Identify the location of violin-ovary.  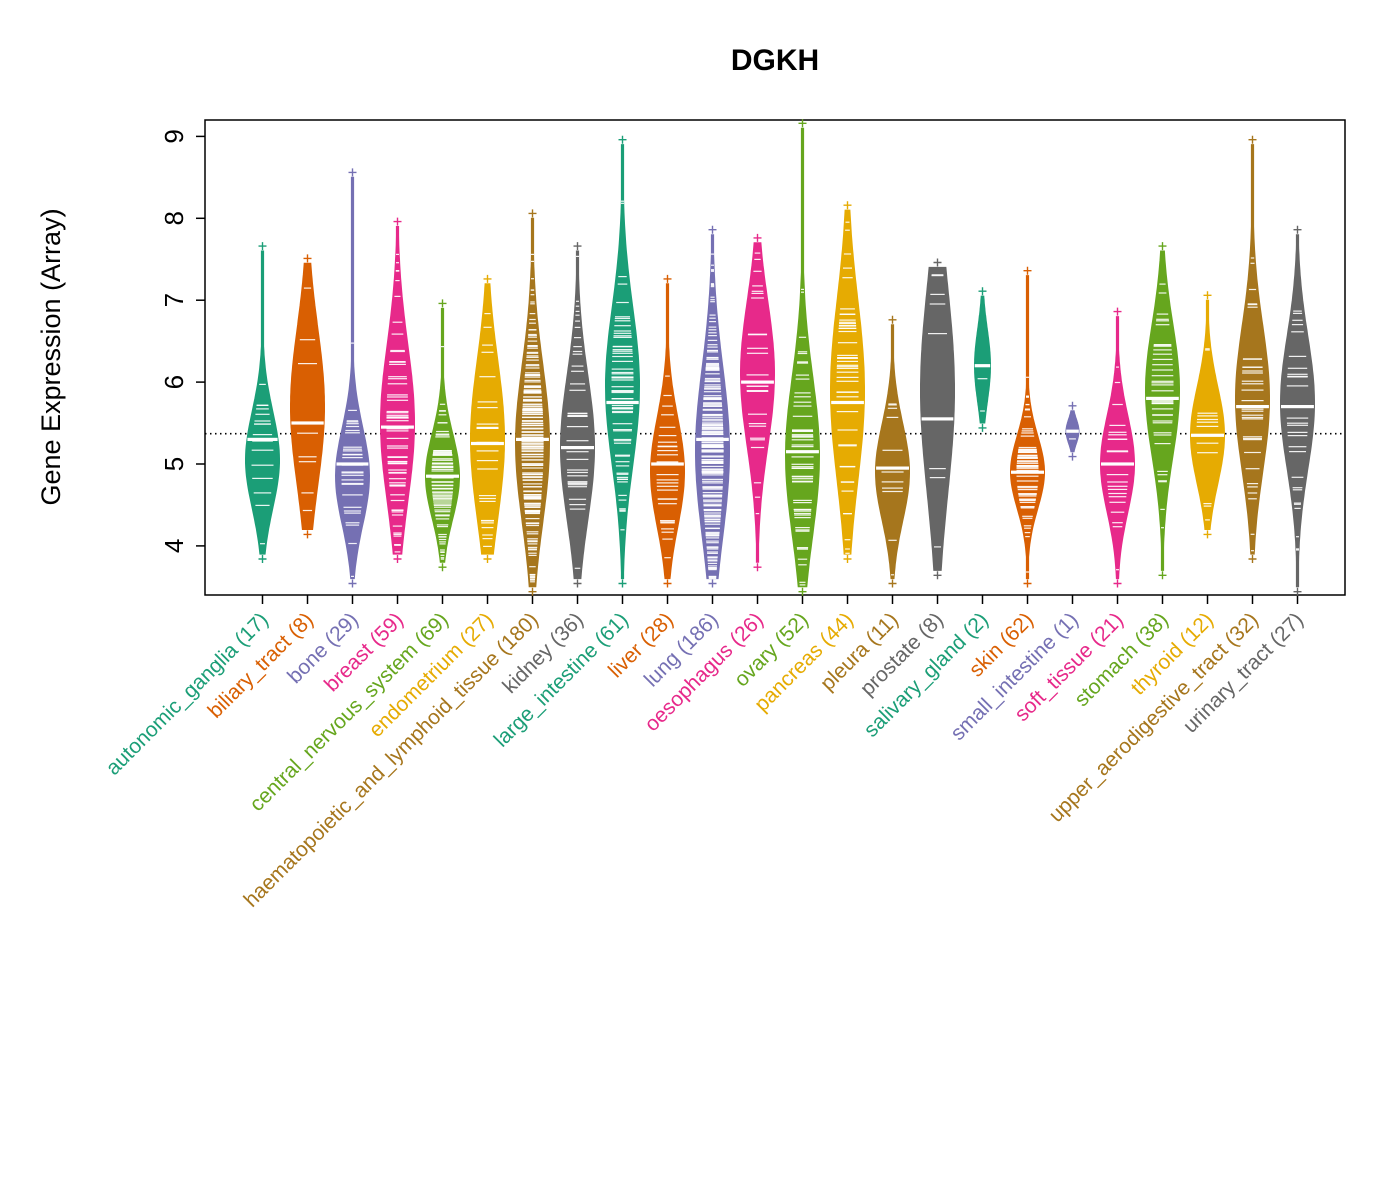
(802, 357).